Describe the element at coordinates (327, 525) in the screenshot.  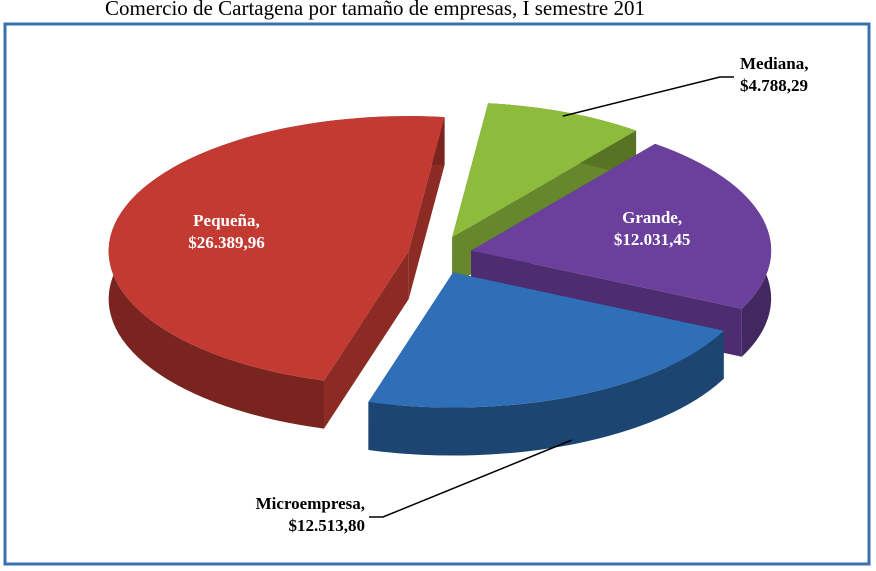
I see `slice-value-label: $12.513,80` at that location.